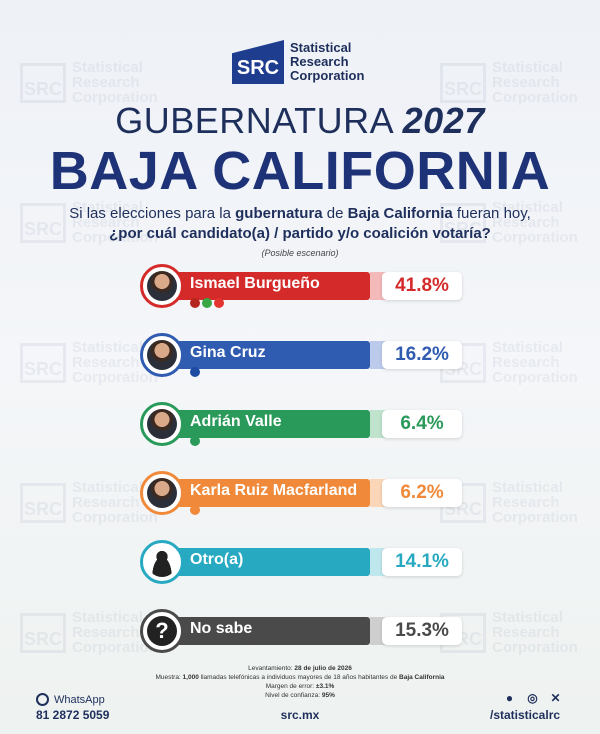 The width and height of the screenshot is (600, 734). Describe the element at coordinates (443, 120) in the screenshot. I see `headline-year: 2027` at that location.